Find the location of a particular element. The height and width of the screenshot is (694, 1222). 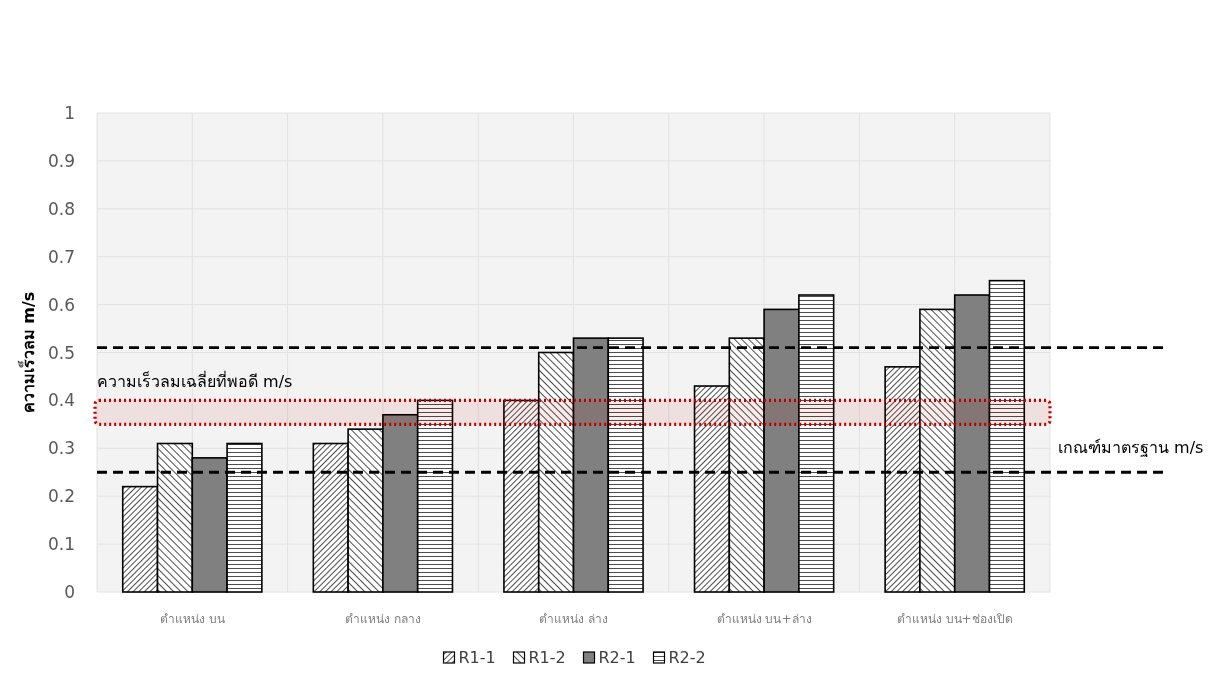

legend-label: R2-2 is located at coordinates (687, 657).